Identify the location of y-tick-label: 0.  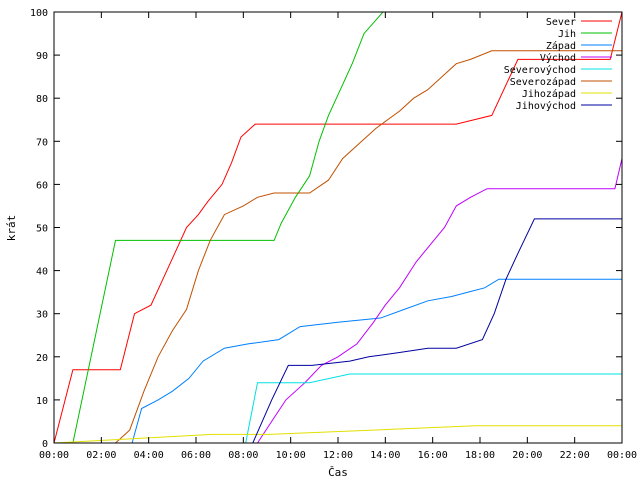
(45, 444).